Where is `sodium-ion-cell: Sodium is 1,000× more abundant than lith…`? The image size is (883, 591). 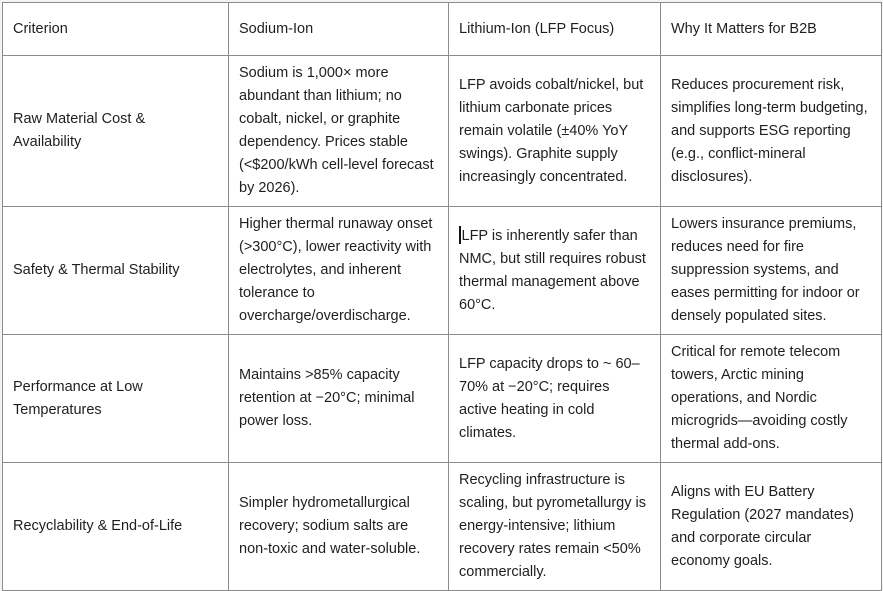 sodium-ion-cell: Sodium is 1,000× more abundant than lith… is located at coordinates (338, 131).